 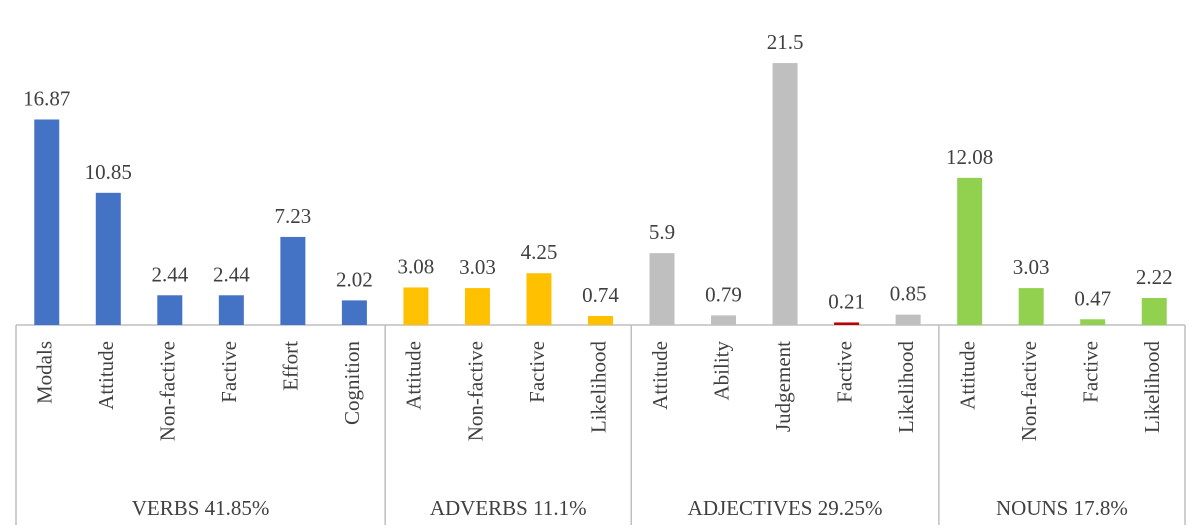 What do you see at coordinates (46, 98) in the screenshot?
I see `value-label: 16.87` at bounding box center [46, 98].